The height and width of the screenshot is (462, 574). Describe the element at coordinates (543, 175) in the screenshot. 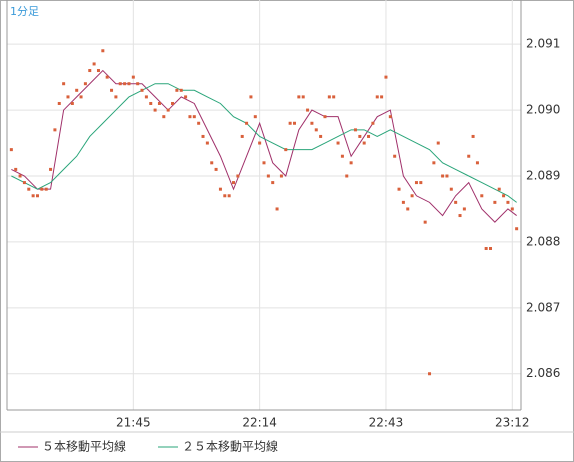

I see `y-tick-label: 2.089` at that location.